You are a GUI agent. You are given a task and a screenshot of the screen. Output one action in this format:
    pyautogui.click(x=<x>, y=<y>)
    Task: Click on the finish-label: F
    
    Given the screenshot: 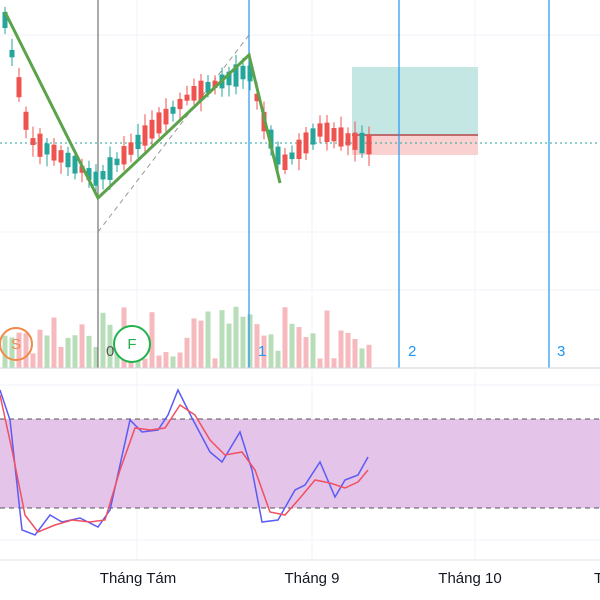 What is the action you would take?
    pyautogui.click(x=131, y=344)
    